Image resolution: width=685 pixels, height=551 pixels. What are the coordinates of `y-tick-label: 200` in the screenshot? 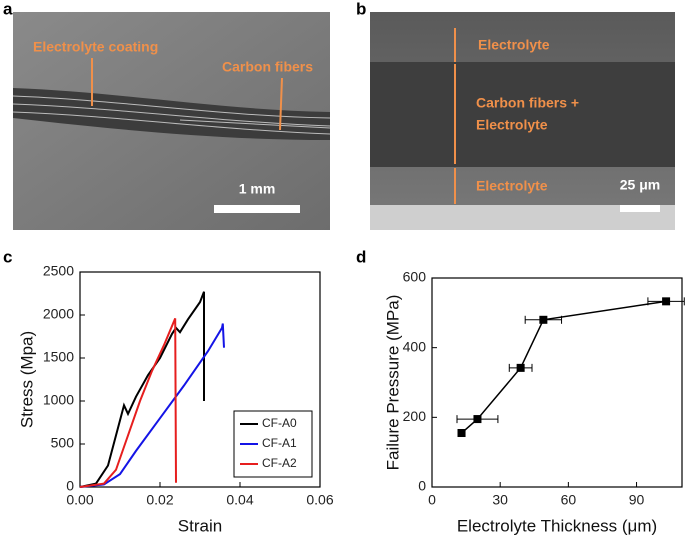 It's located at (415, 416).